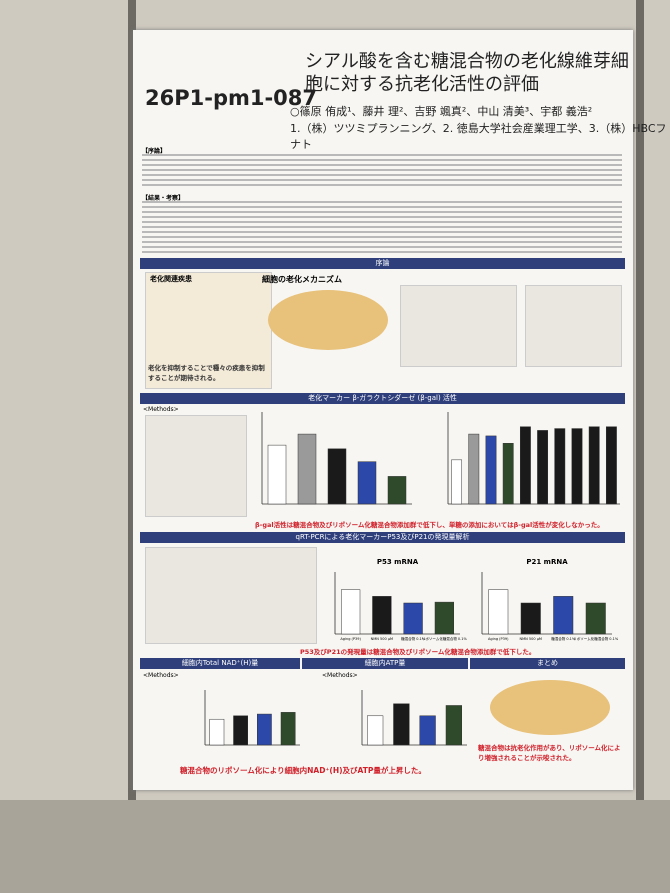  Describe the element at coordinates (154, 151) in the screenshot. I see `abstract-heading: 【序論】` at that location.